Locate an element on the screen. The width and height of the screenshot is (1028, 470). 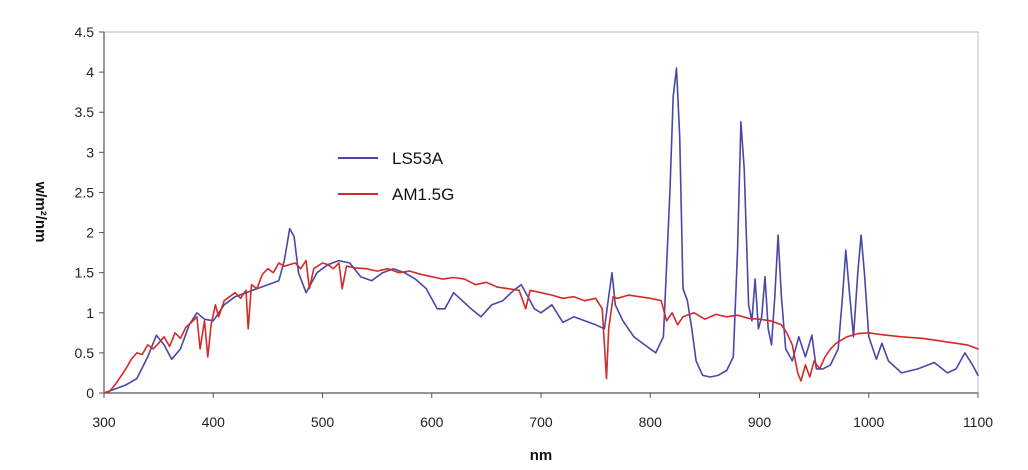
x-tick-label: 1000 is located at coordinates (868, 422).